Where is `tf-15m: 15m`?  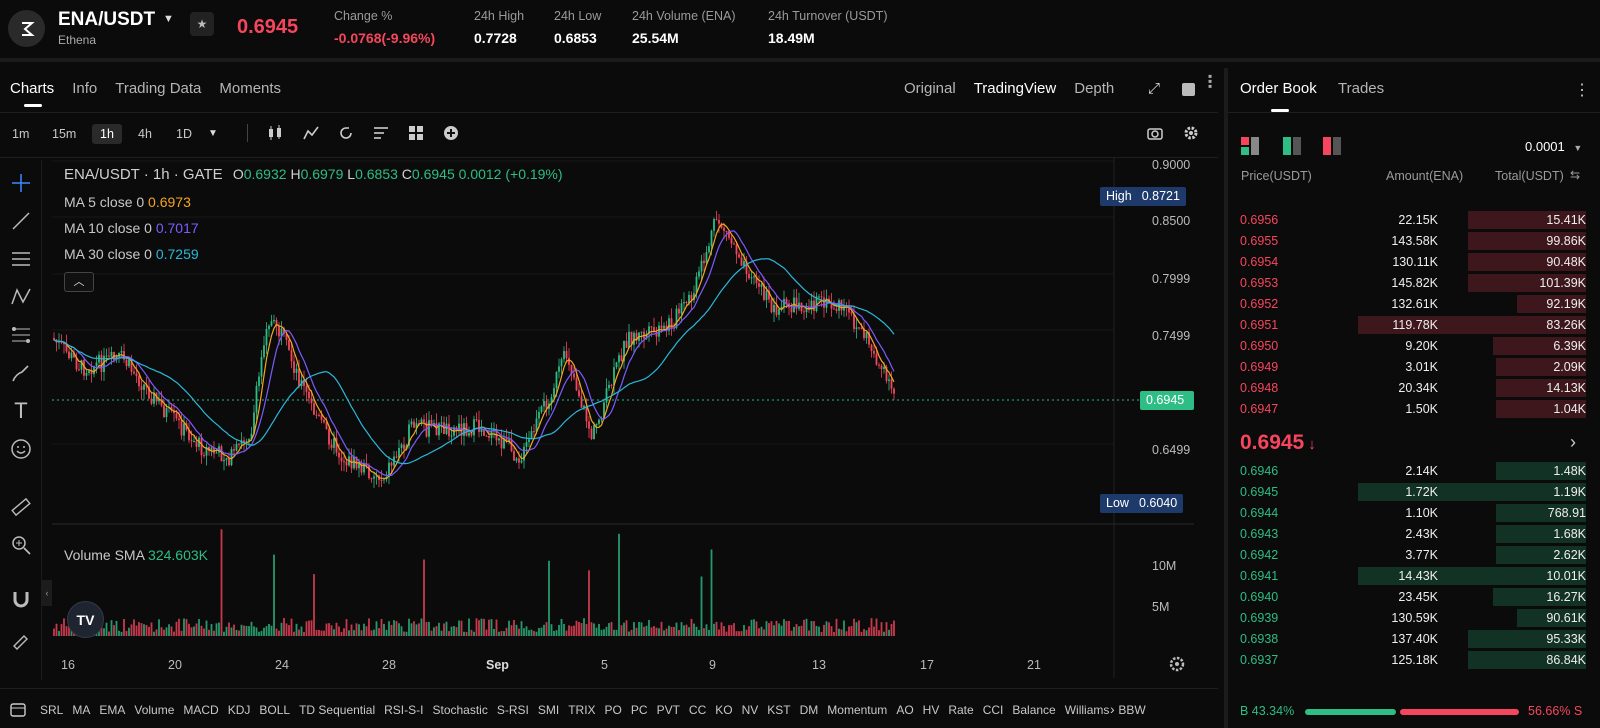 tf-15m: 15m is located at coordinates (64, 134).